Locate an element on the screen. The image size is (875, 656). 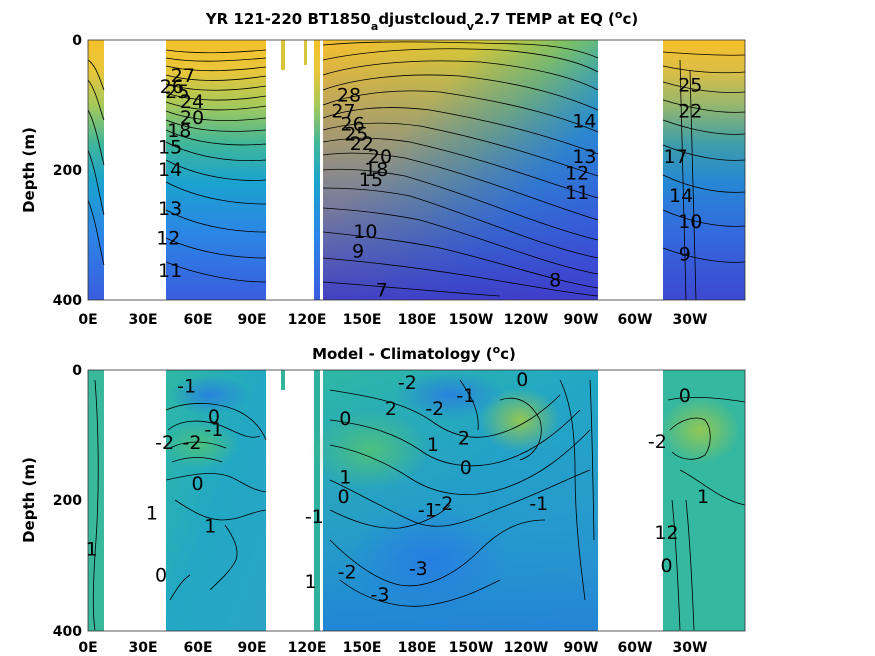
top-y-axis-label: Depth (m) is located at coordinates (29, 170).